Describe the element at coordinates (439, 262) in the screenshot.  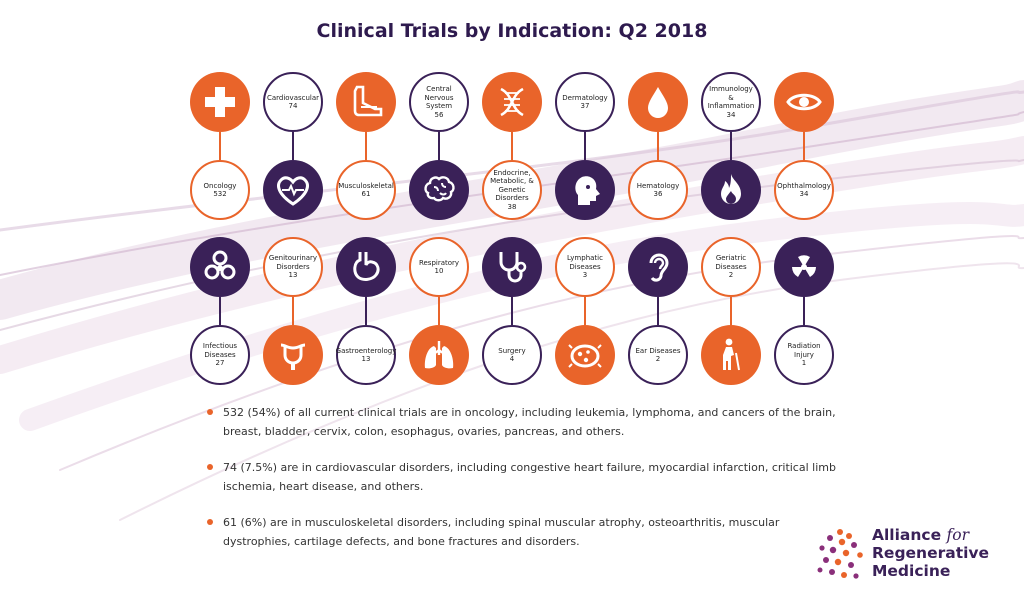
I see `indication-name: Respiratory` at that location.